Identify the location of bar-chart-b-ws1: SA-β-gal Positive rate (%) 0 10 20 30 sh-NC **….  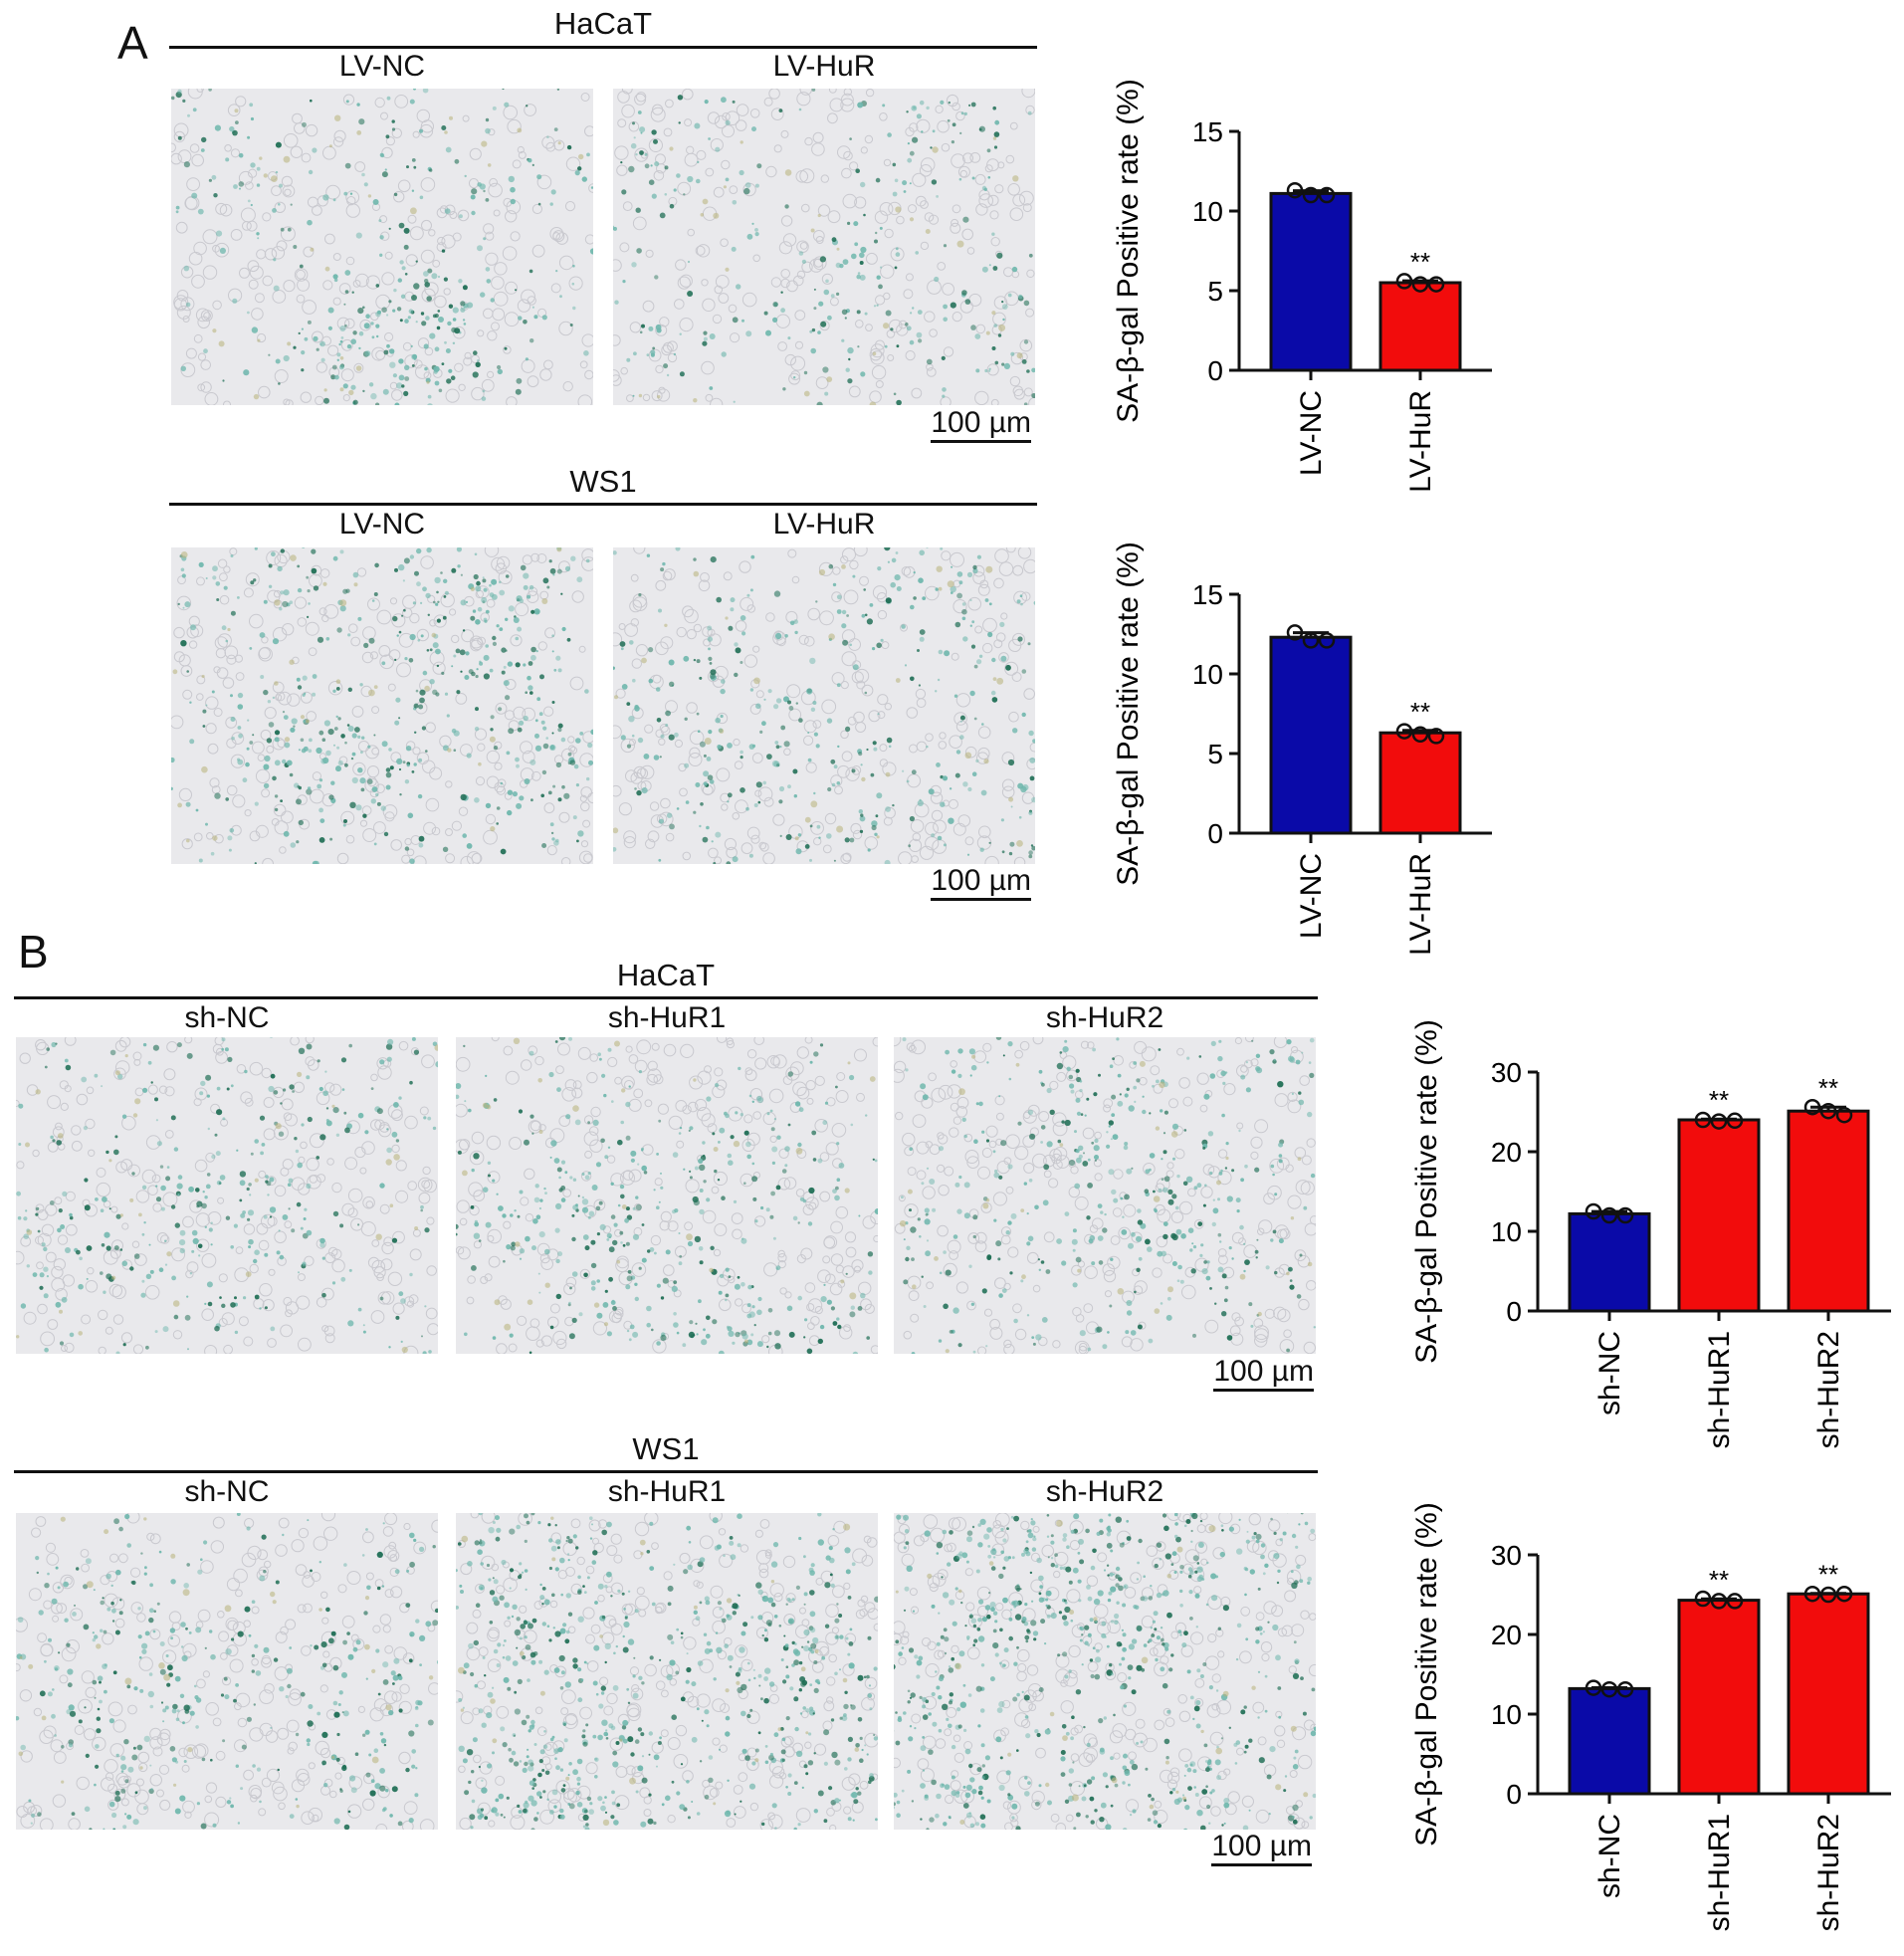
(1650, 1716).